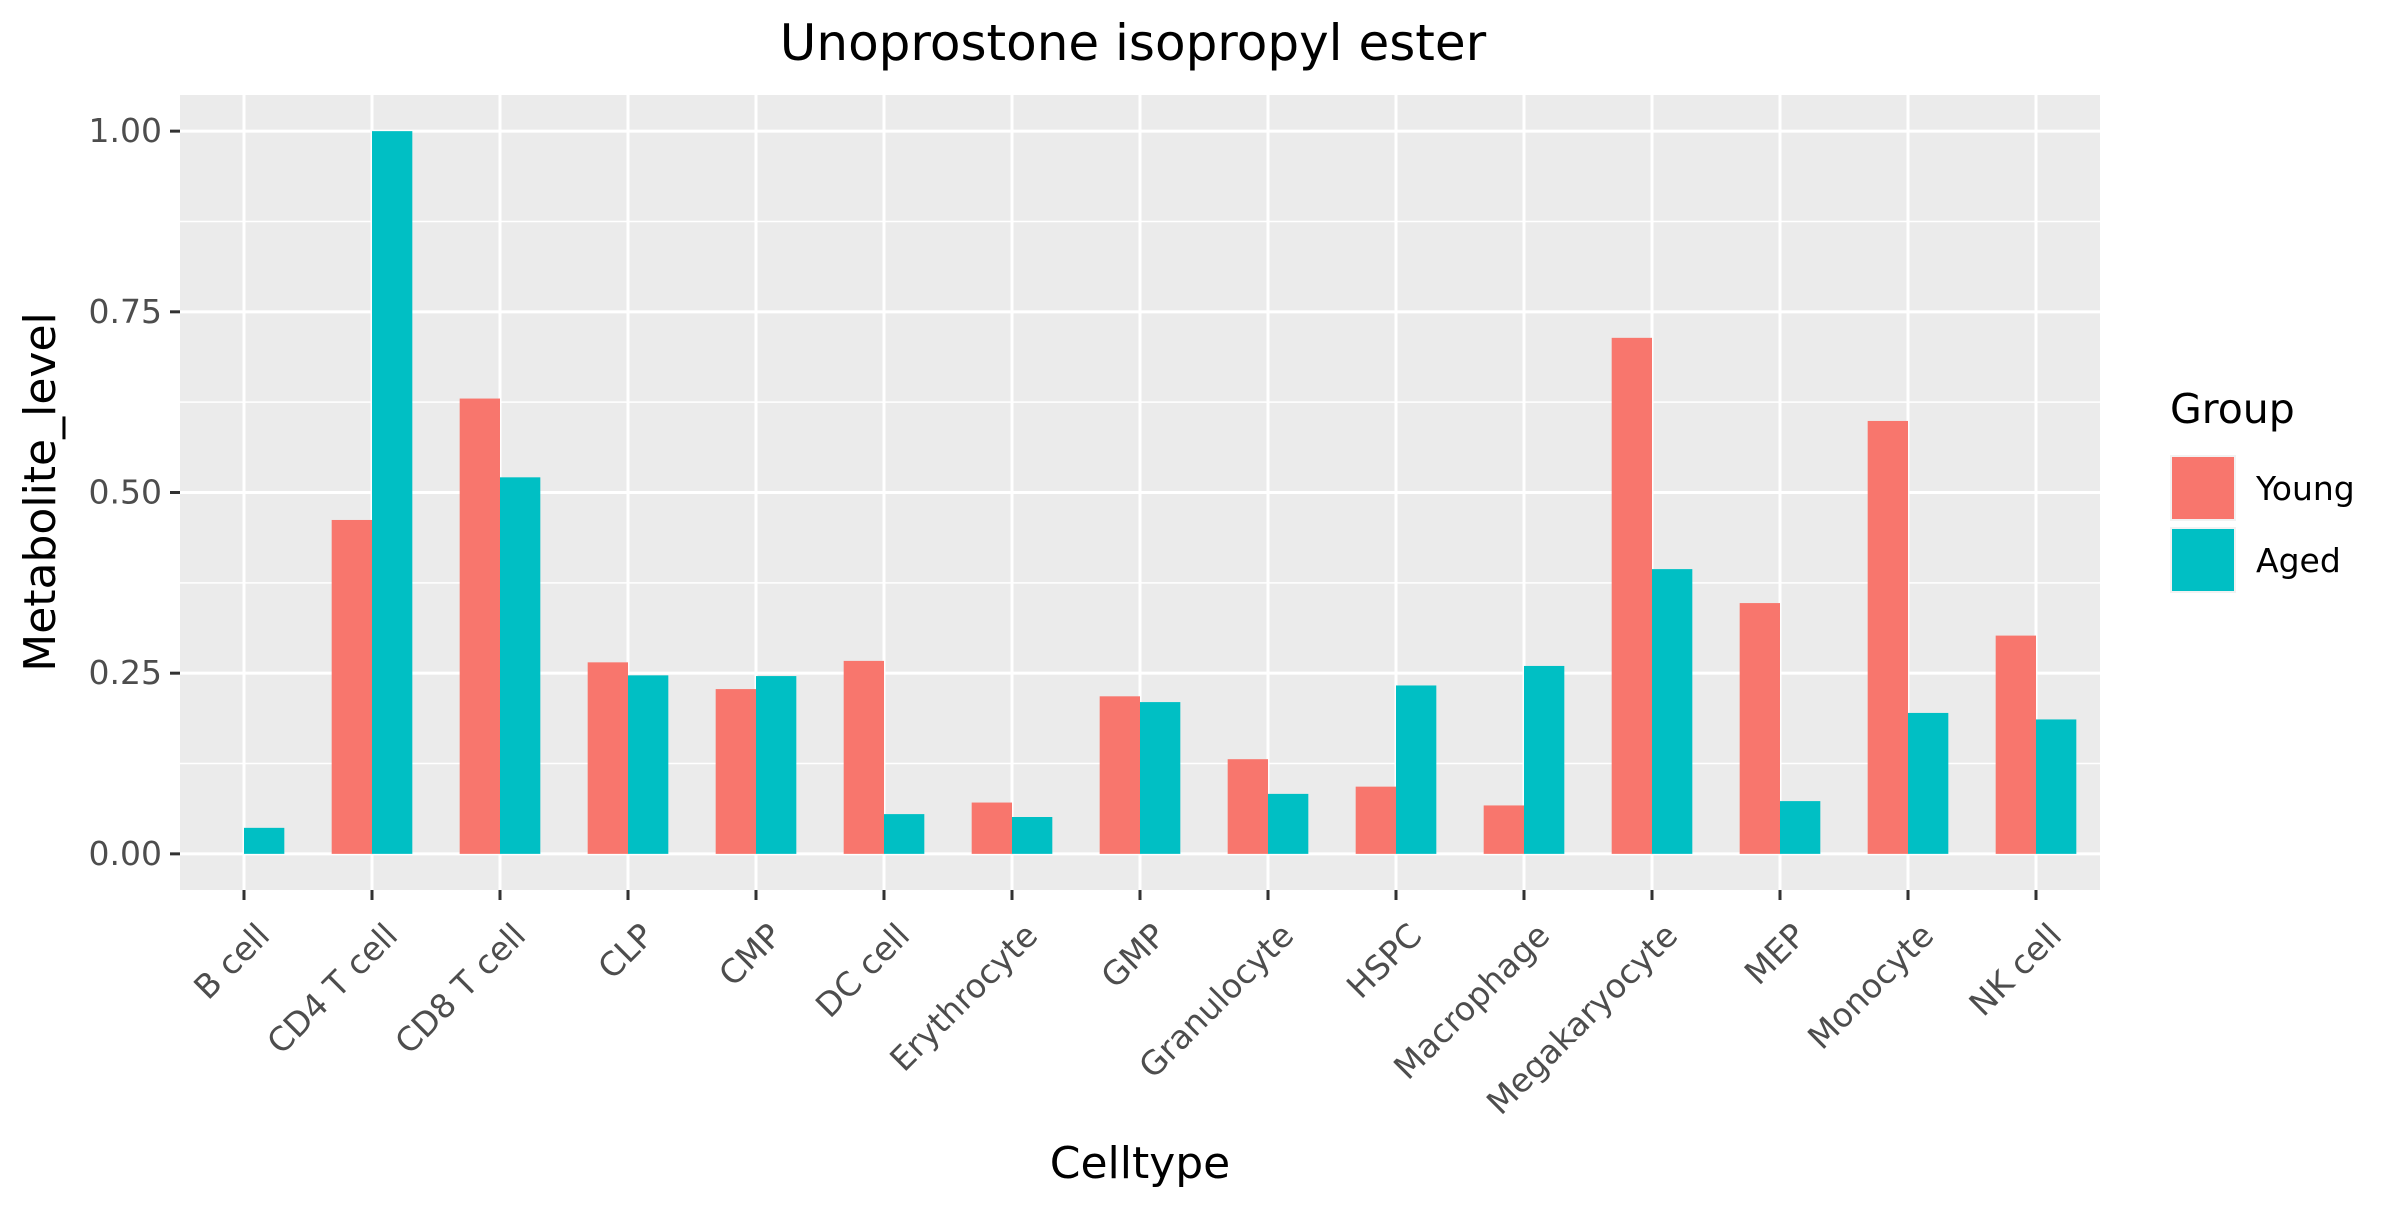 The height and width of the screenshot is (1205, 2400). What do you see at coordinates (332, 989) in the screenshot?
I see `x-tick-label: CD4 T cell` at bounding box center [332, 989].